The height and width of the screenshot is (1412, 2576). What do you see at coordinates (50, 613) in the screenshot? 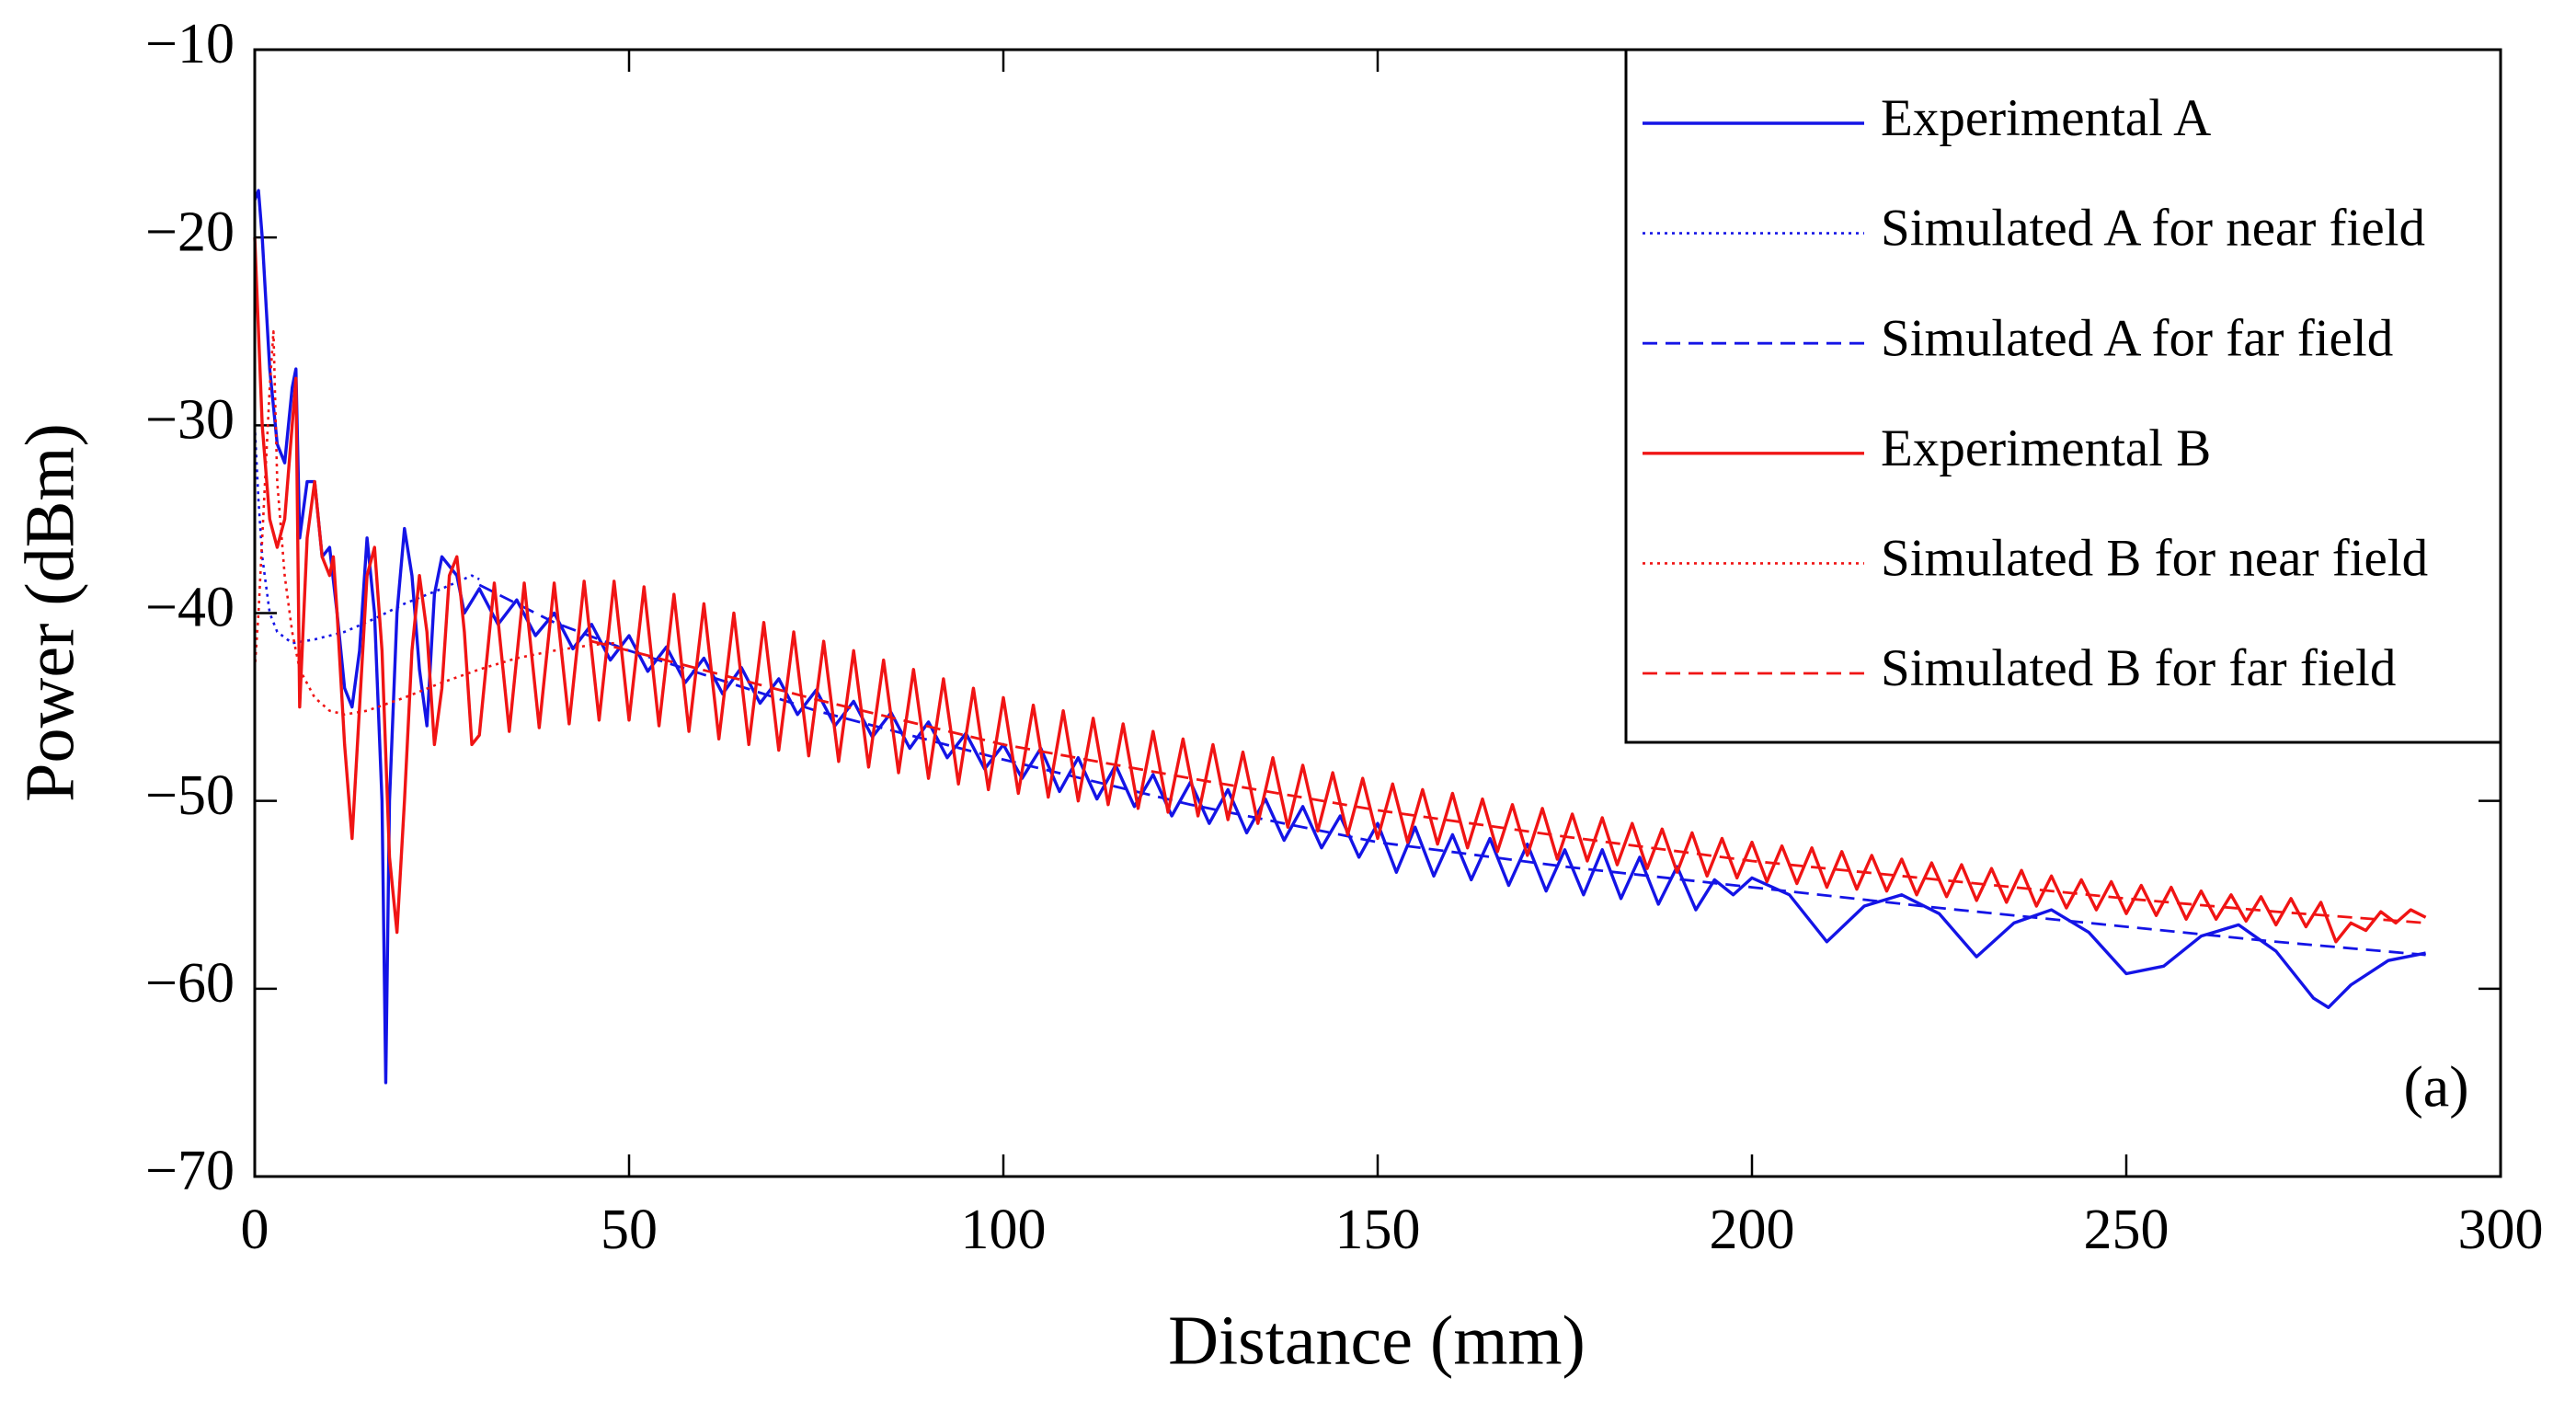
I see `y-axis-label: Power (dBm)` at bounding box center [50, 613].